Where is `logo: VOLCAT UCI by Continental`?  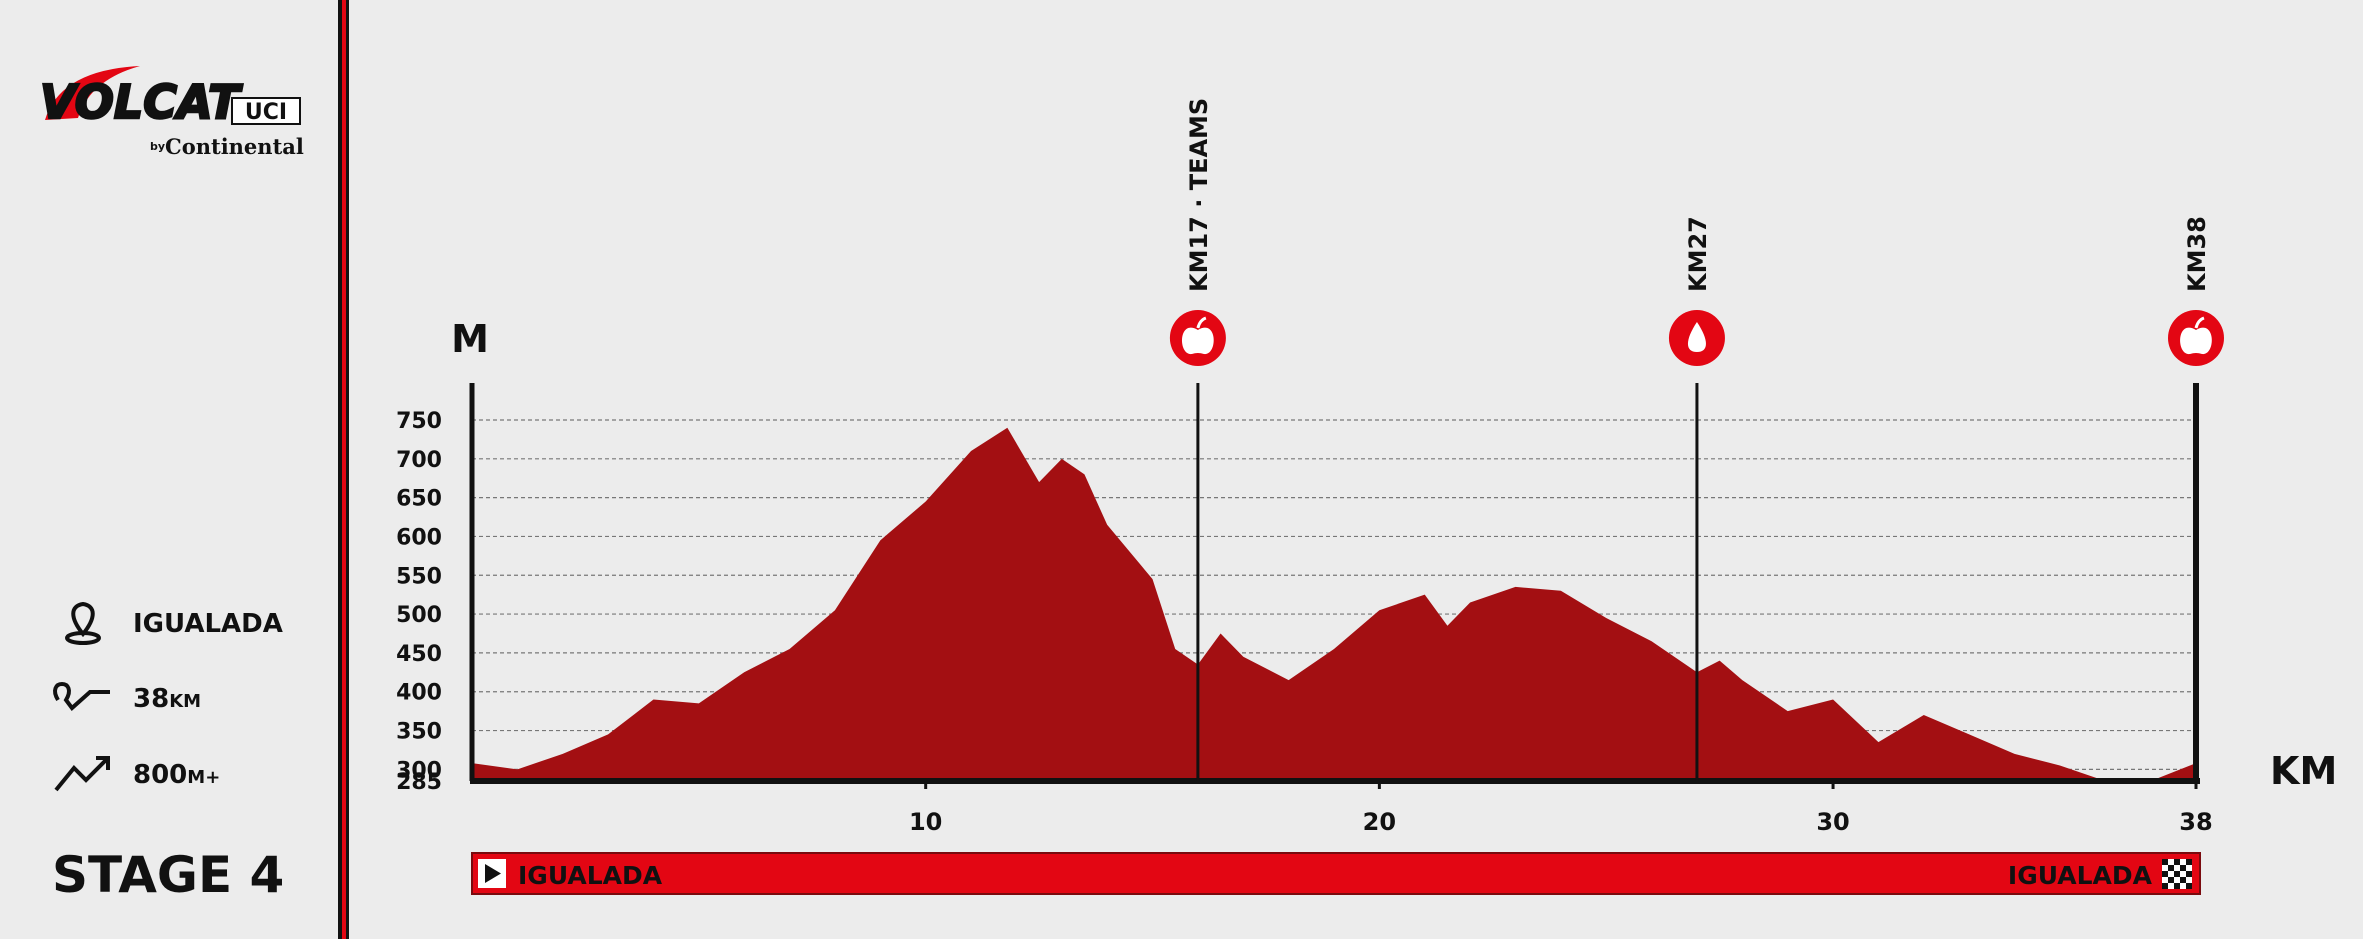 logo: VOLCAT UCI by Continental is located at coordinates (171, 112).